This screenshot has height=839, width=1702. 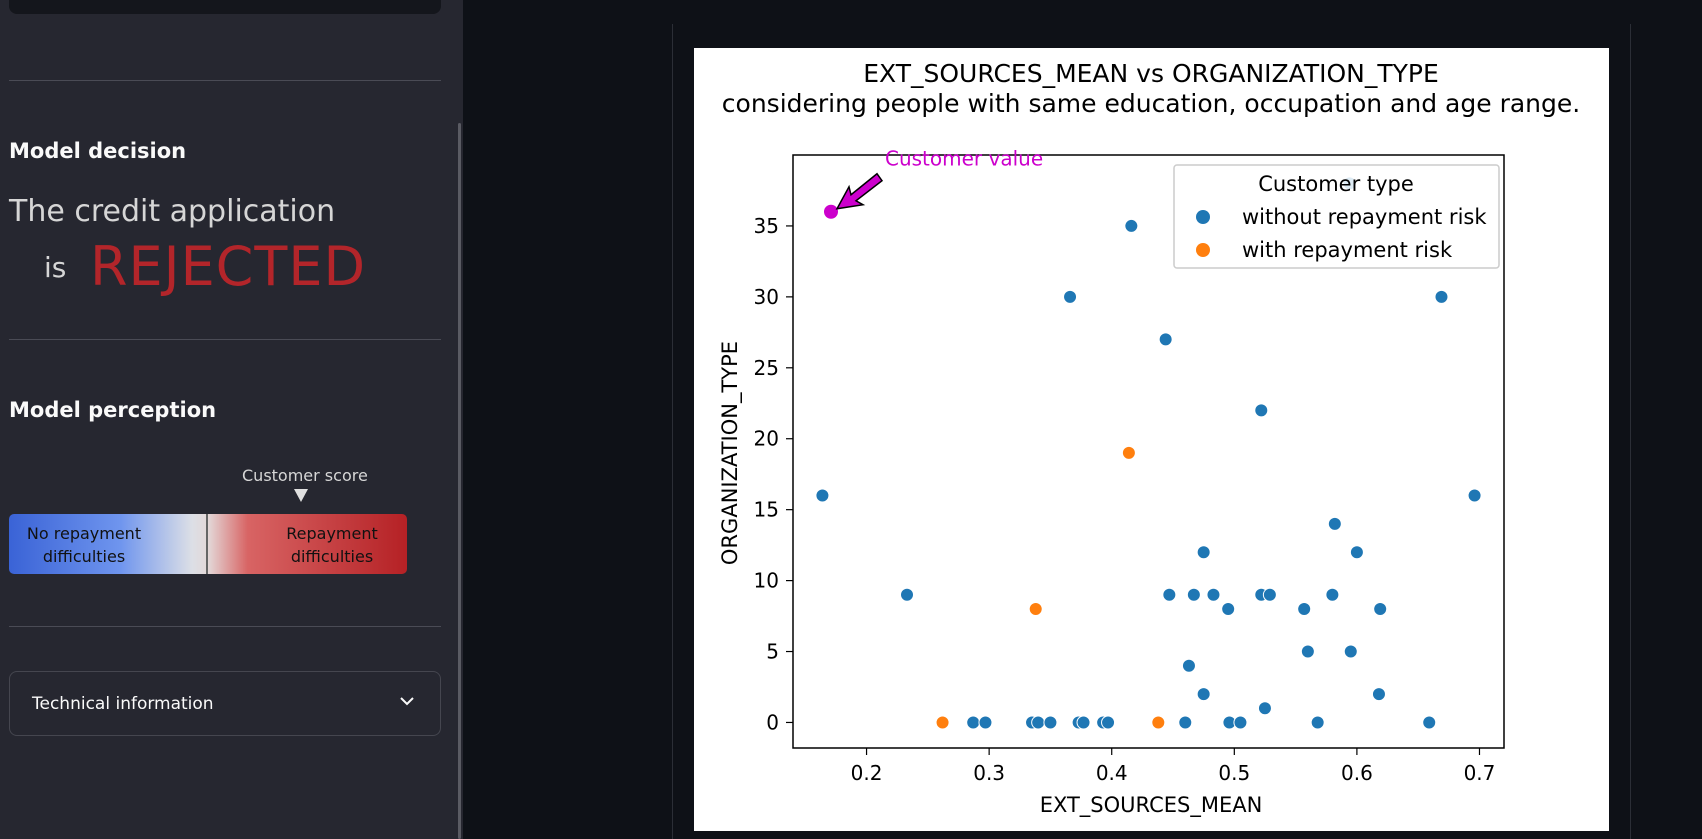 I want to click on y-tick-label: 25, so click(x=766, y=368).